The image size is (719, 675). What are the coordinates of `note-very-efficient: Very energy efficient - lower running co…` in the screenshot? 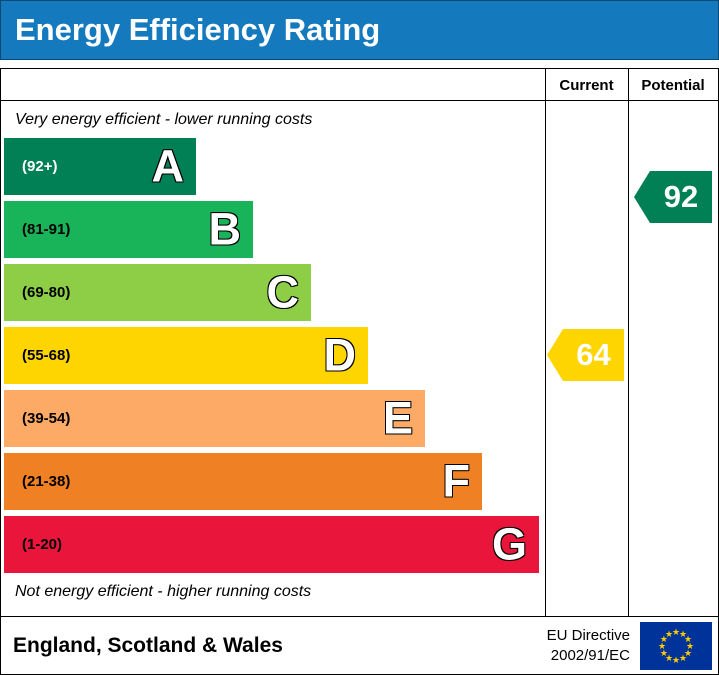 It's located at (164, 119).